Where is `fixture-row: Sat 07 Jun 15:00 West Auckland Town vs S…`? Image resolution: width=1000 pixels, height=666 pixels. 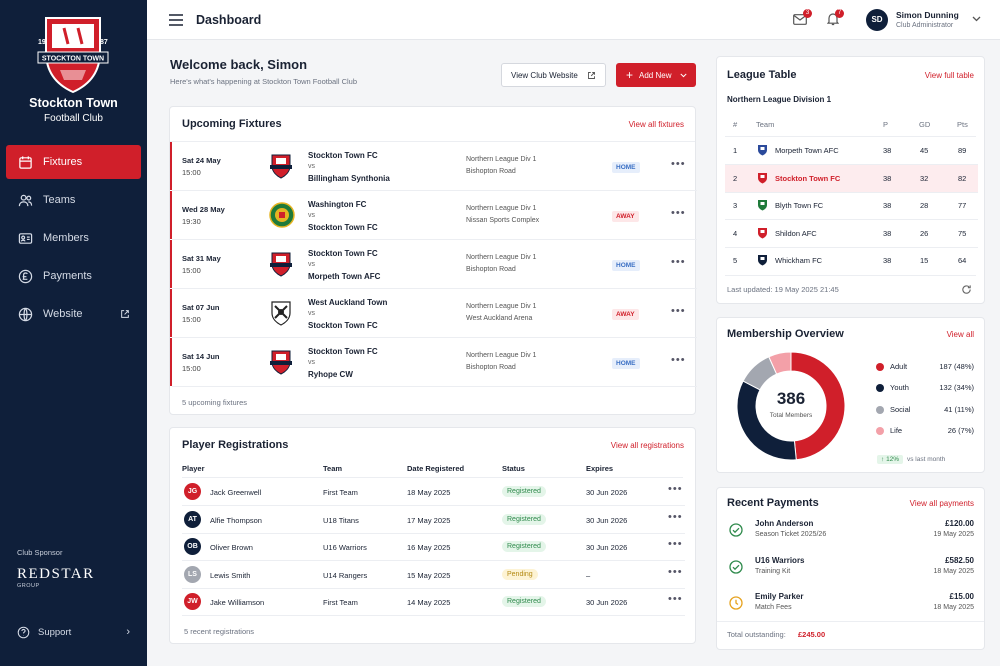 fixture-row: Sat 07 Jun 15:00 West Auckland Town vs S… is located at coordinates (433, 313).